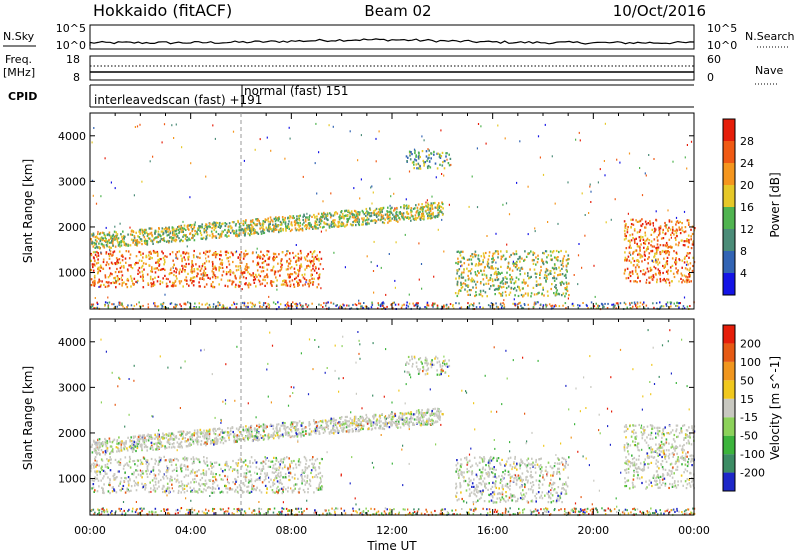  Describe the element at coordinates (72, 136) in the screenshot. I see `y-tick-label: 4000` at that location.